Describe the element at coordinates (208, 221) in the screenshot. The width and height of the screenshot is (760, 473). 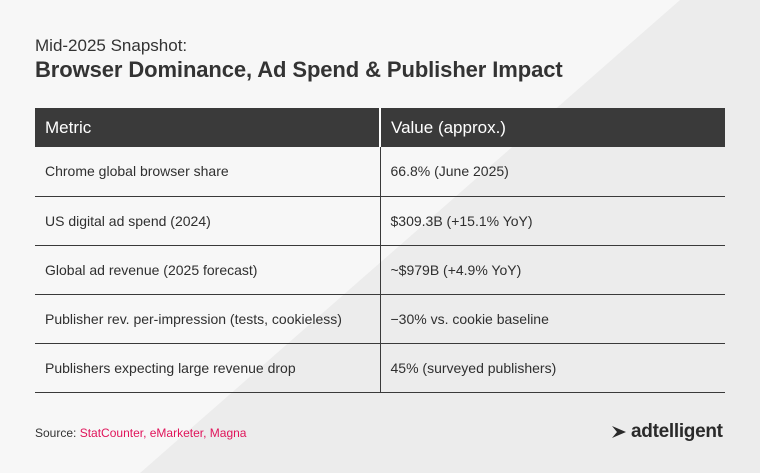
I see `metric-cell: US digital ad spend (2024)` at that location.